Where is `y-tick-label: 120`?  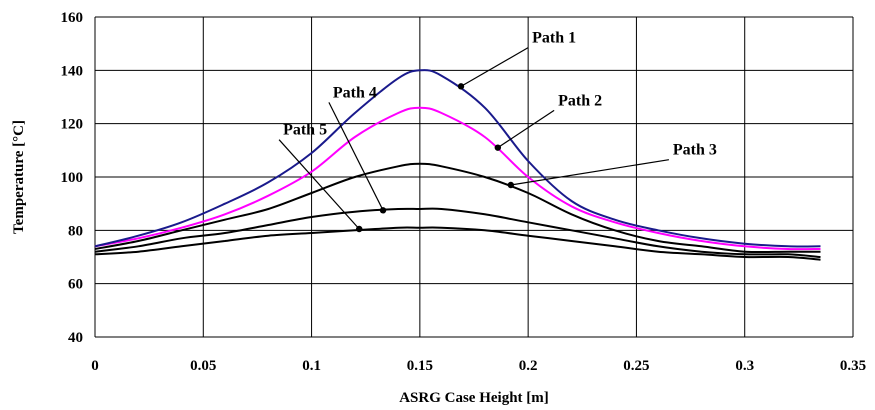
y-tick-label: 120 is located at coordinates (72, 125).